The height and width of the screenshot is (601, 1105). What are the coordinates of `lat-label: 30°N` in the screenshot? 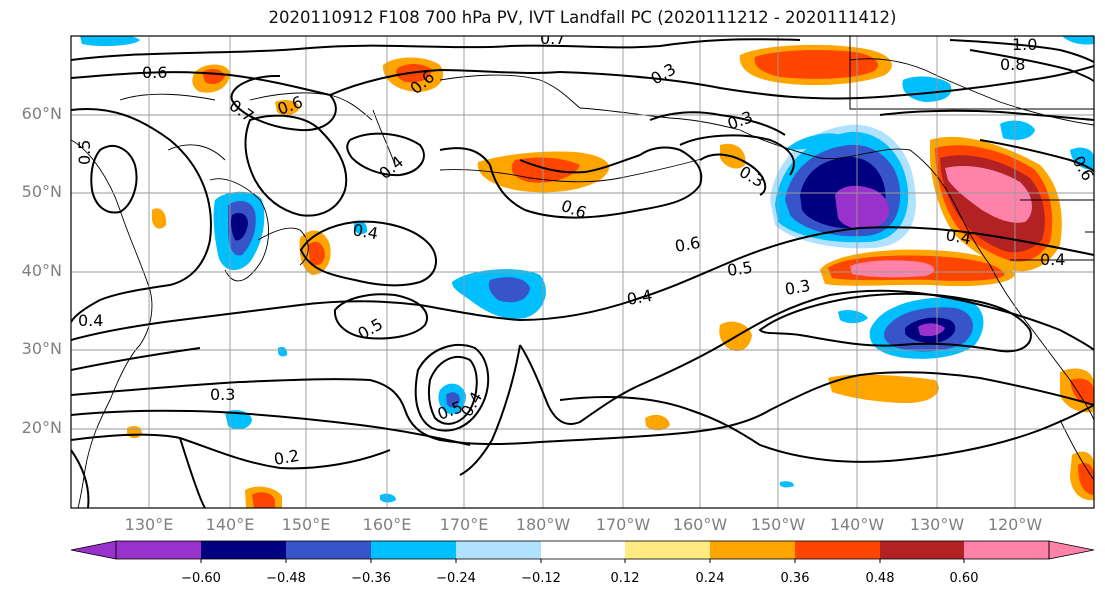 It's located at (41, 348).